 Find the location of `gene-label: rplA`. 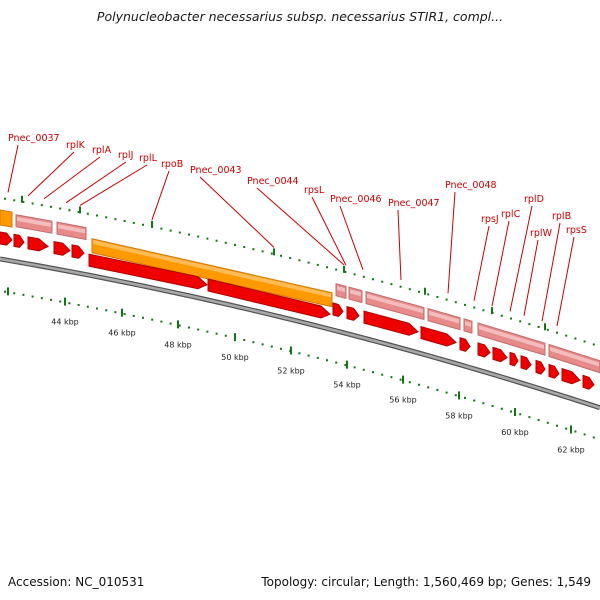

gene-label: rplA is located at coordinates (102, 150).